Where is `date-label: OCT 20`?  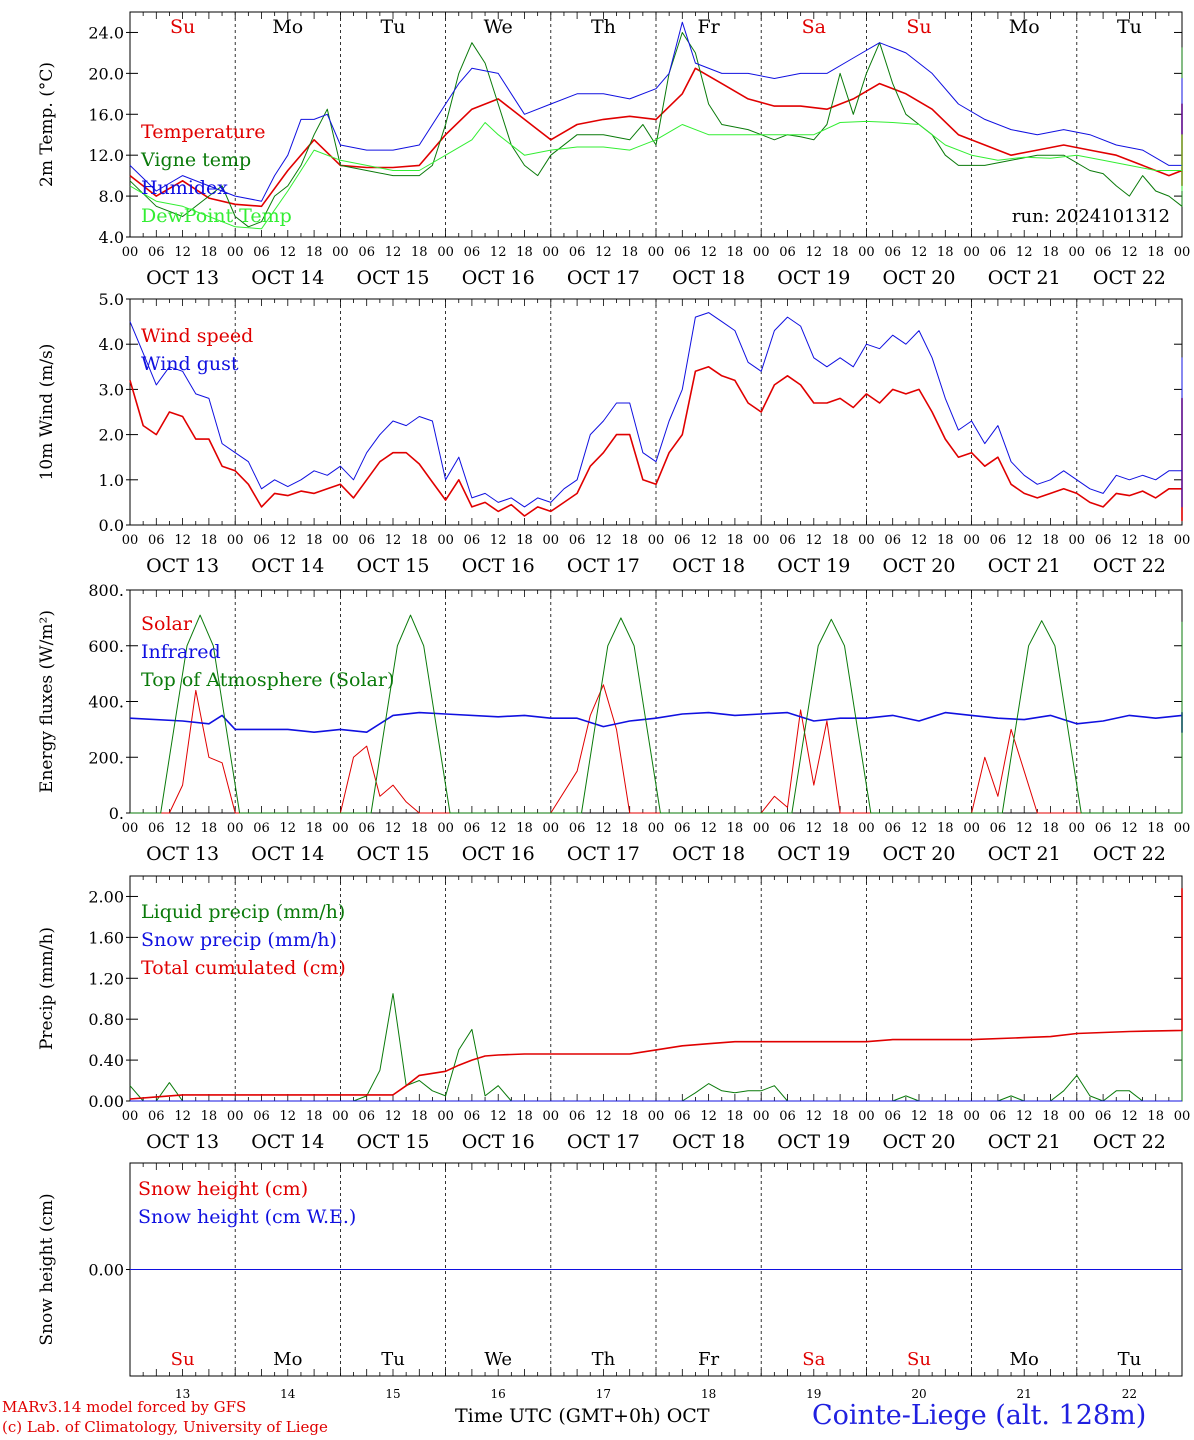 date-label: OCT 20 is located at coordinates (918, 854).